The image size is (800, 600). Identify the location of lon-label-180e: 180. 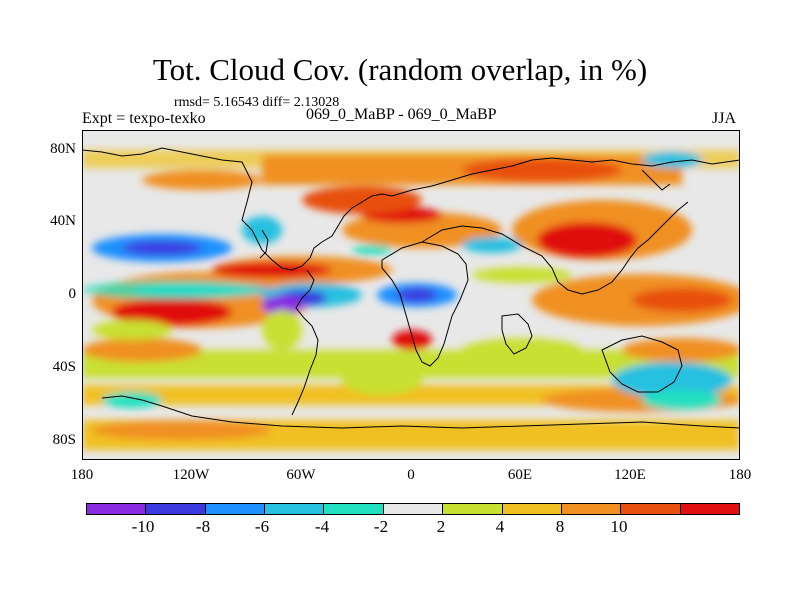
(740, 475).